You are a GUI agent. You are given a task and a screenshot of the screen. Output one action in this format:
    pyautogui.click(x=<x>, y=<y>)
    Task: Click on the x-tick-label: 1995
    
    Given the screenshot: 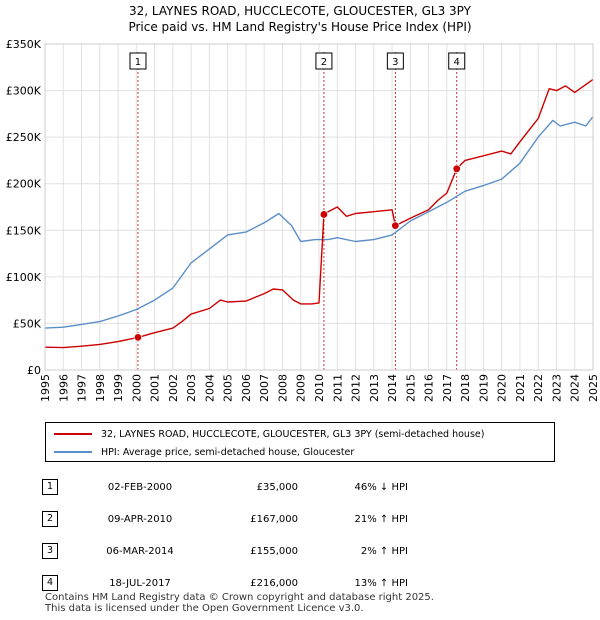 What is the action you would take?
    pyautogui.click(x=45, y=388)
    